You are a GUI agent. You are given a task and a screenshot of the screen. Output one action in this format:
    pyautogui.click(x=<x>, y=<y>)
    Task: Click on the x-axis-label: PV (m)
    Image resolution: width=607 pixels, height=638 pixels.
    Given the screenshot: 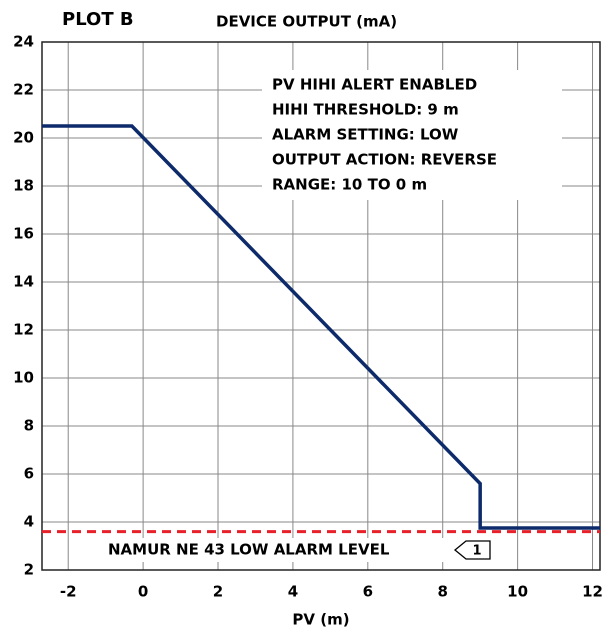 What is the action you would take?
    pyautogui.click(x=320, y=620)
    